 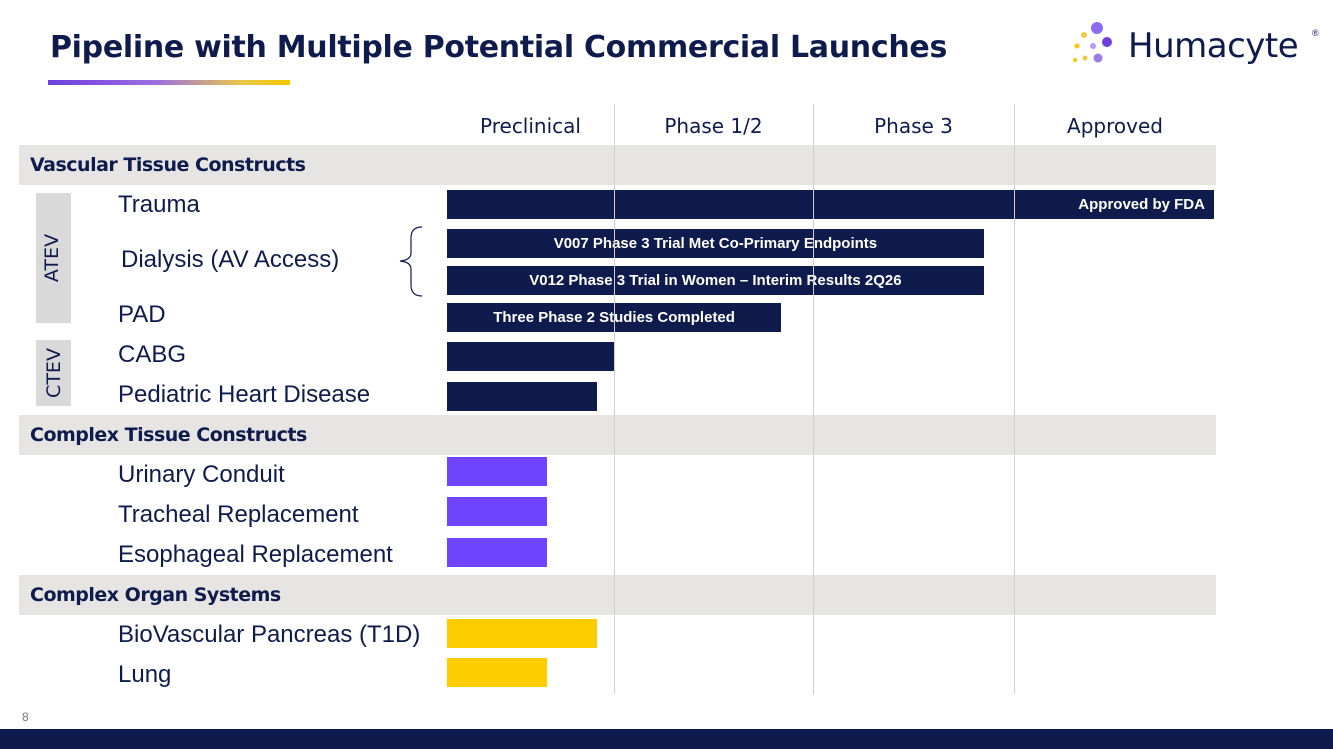 What do you see at coordinates (238, 514) in the screenshot?
I see `row-label: Tracheal Replacement` at bounding box center [238, 514].